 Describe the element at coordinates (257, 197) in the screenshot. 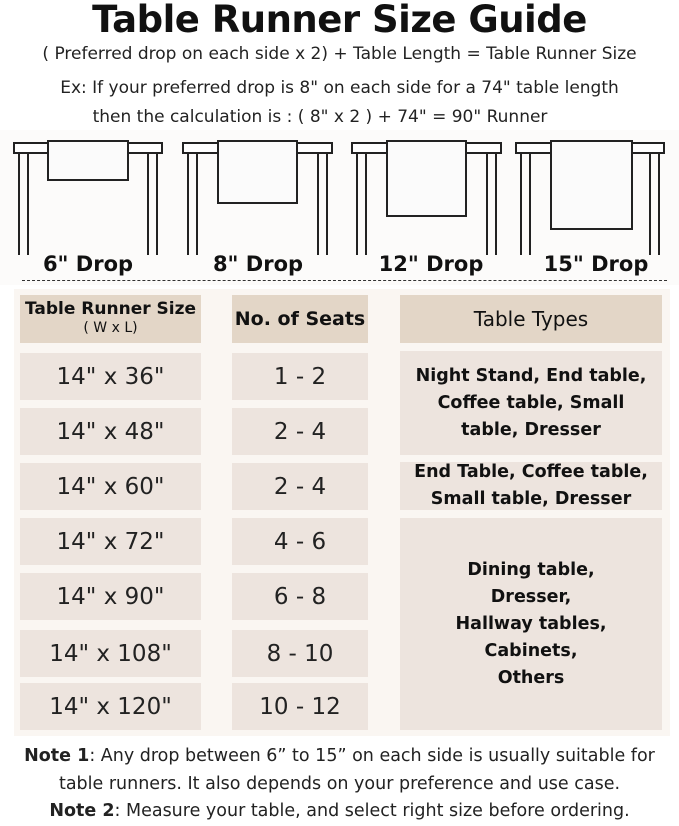

I see `table-8-drop-icon` at that location.